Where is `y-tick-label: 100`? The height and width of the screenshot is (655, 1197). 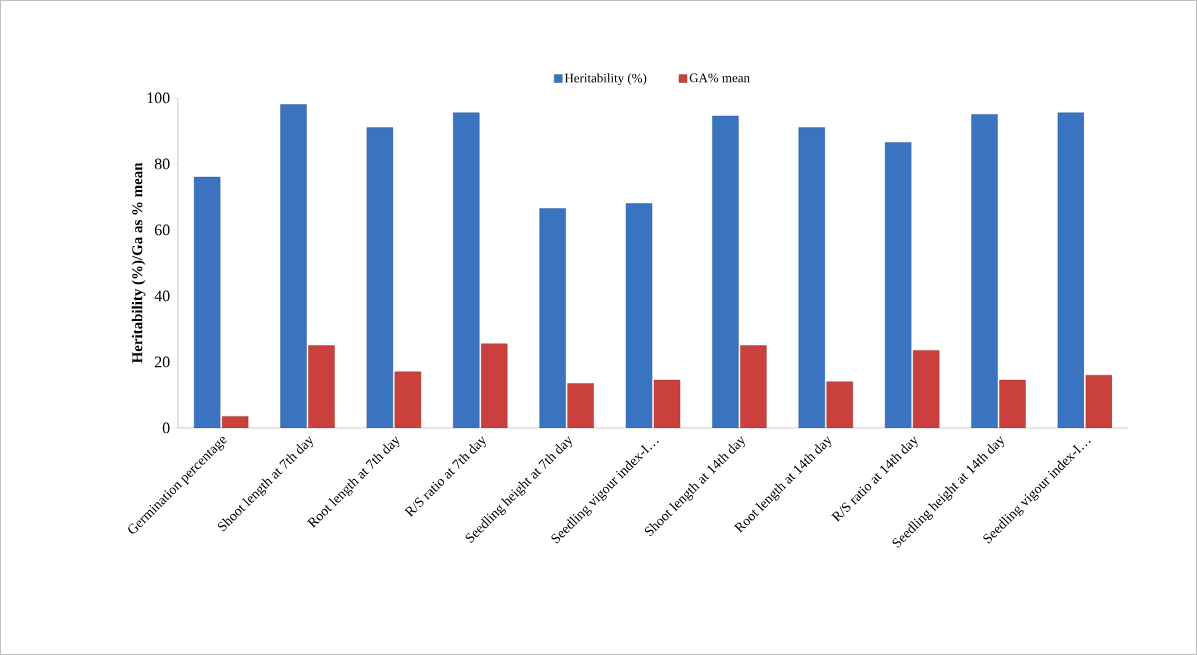
y-tick-label: 100 is located at coordinates (158, 98).